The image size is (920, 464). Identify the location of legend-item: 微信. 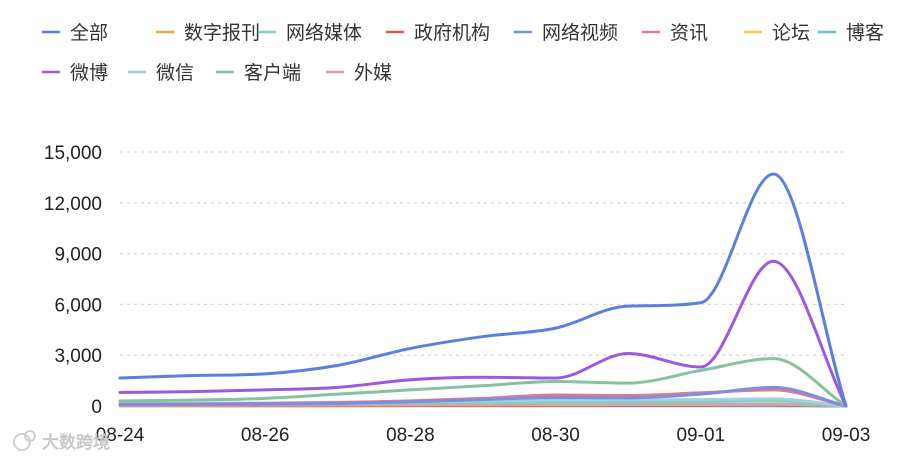
(161, 73).